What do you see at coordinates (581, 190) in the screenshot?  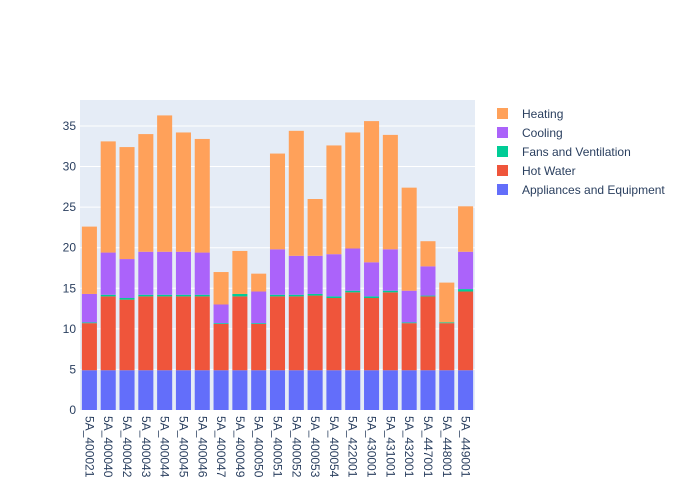 I see `legend-item: Appliances and Equipment` at bounding box center [581, 190].